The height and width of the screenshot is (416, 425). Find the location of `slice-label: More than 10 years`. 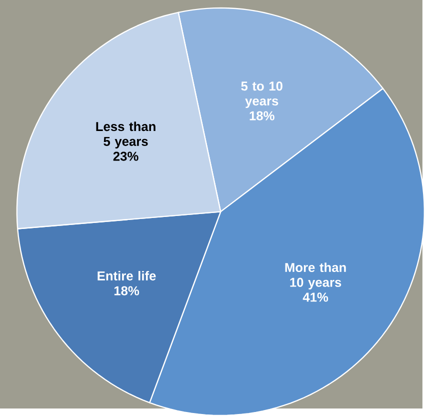

slice-label: More than 10 years is located at coordinates (315, 276).